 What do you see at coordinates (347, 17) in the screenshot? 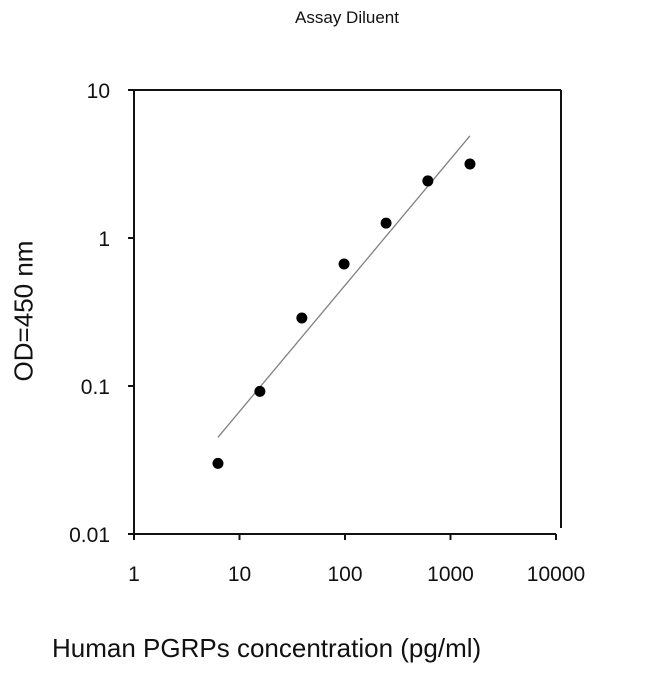
I see `chart-title: Assay Diluent` at bounding box center [347, 17].